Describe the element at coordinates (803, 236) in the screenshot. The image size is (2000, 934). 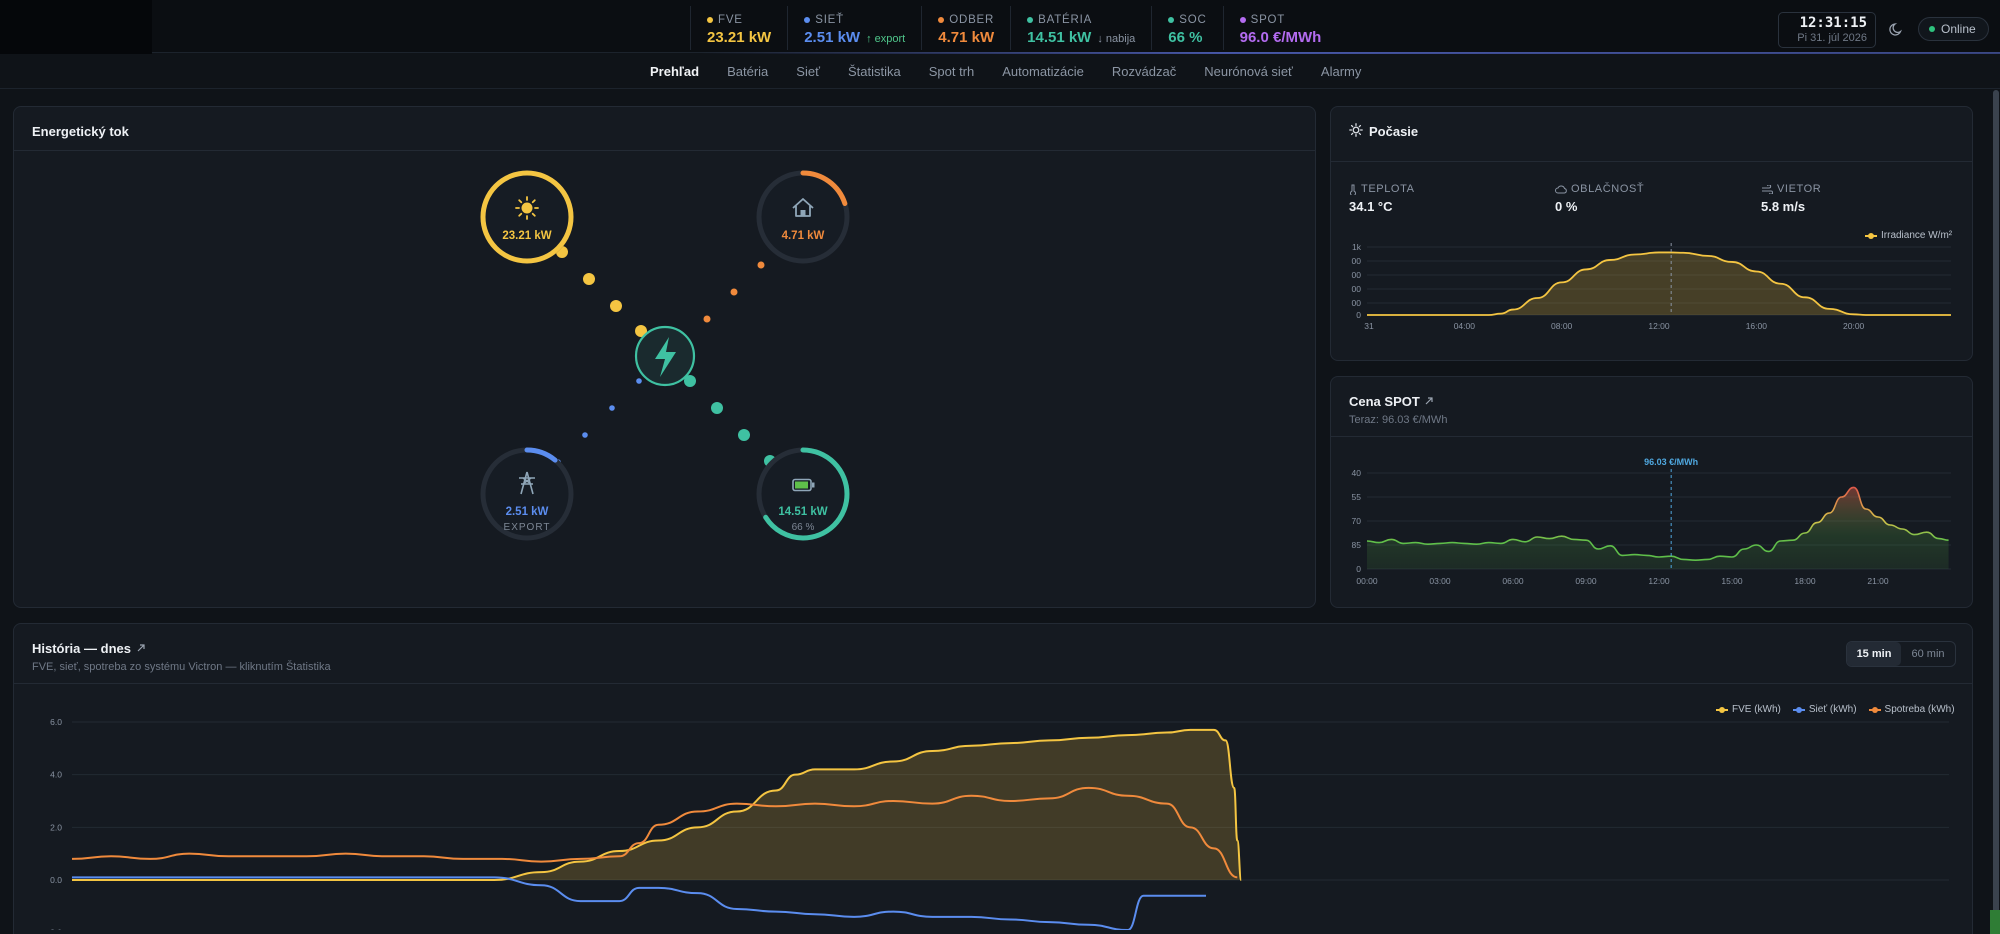
I see `home-value: 4.71 kW` at that location.